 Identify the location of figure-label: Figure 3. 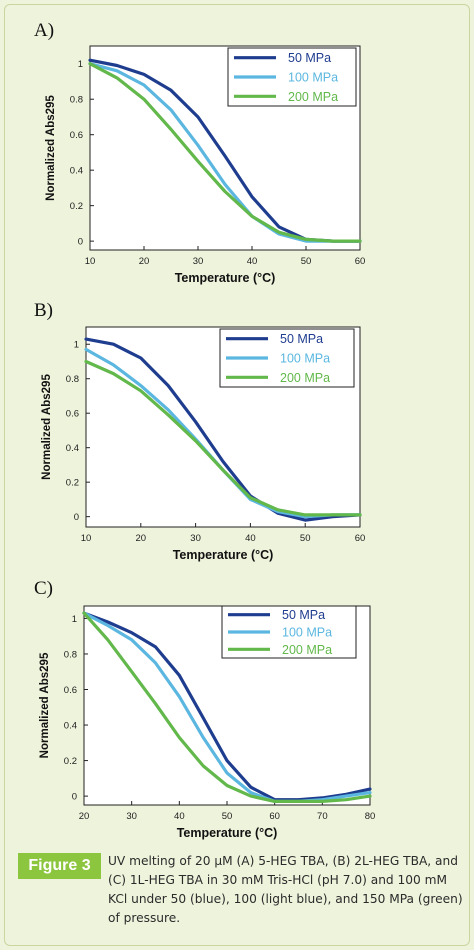
(59, 866).